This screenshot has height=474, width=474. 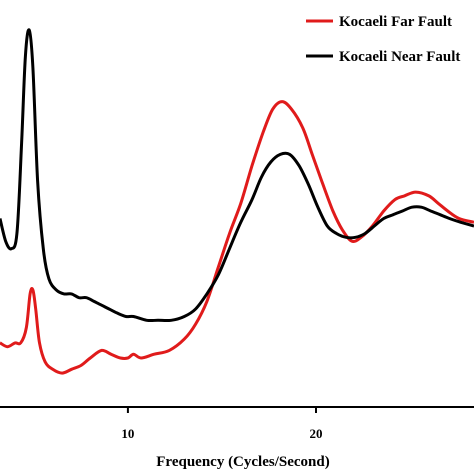 I want to click on x-axis-label: Frequency (Cycles/Second), so click(x=242, y=462).